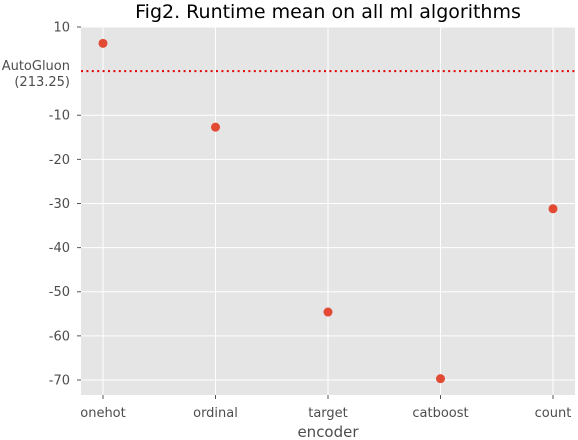 The image size is (578, 440). I want to click on data-point-target, so click(328, 312).